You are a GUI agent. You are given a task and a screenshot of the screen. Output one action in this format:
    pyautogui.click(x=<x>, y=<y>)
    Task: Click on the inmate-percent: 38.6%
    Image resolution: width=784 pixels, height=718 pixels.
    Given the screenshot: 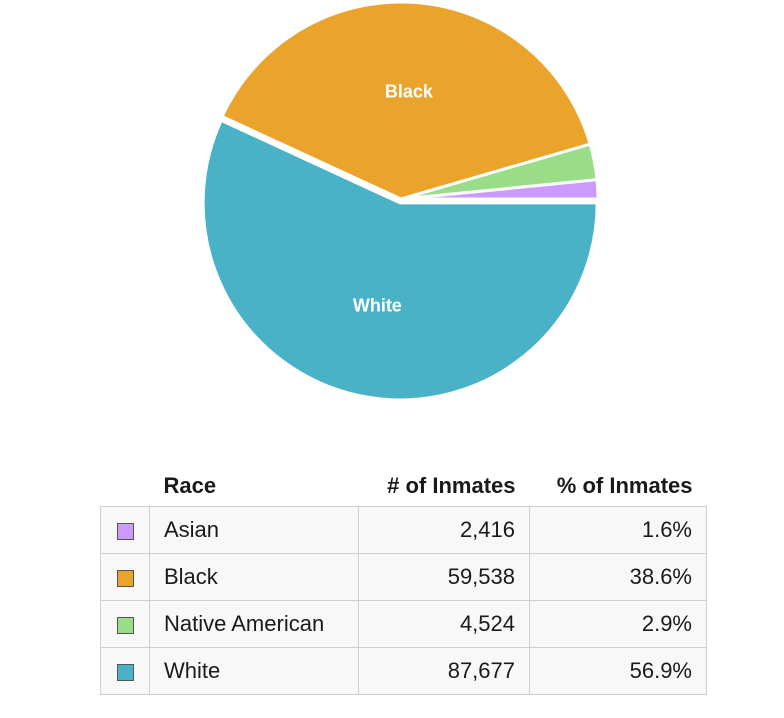 What is the action you would take?
    pyautogui.click(x=618, y=577)
    